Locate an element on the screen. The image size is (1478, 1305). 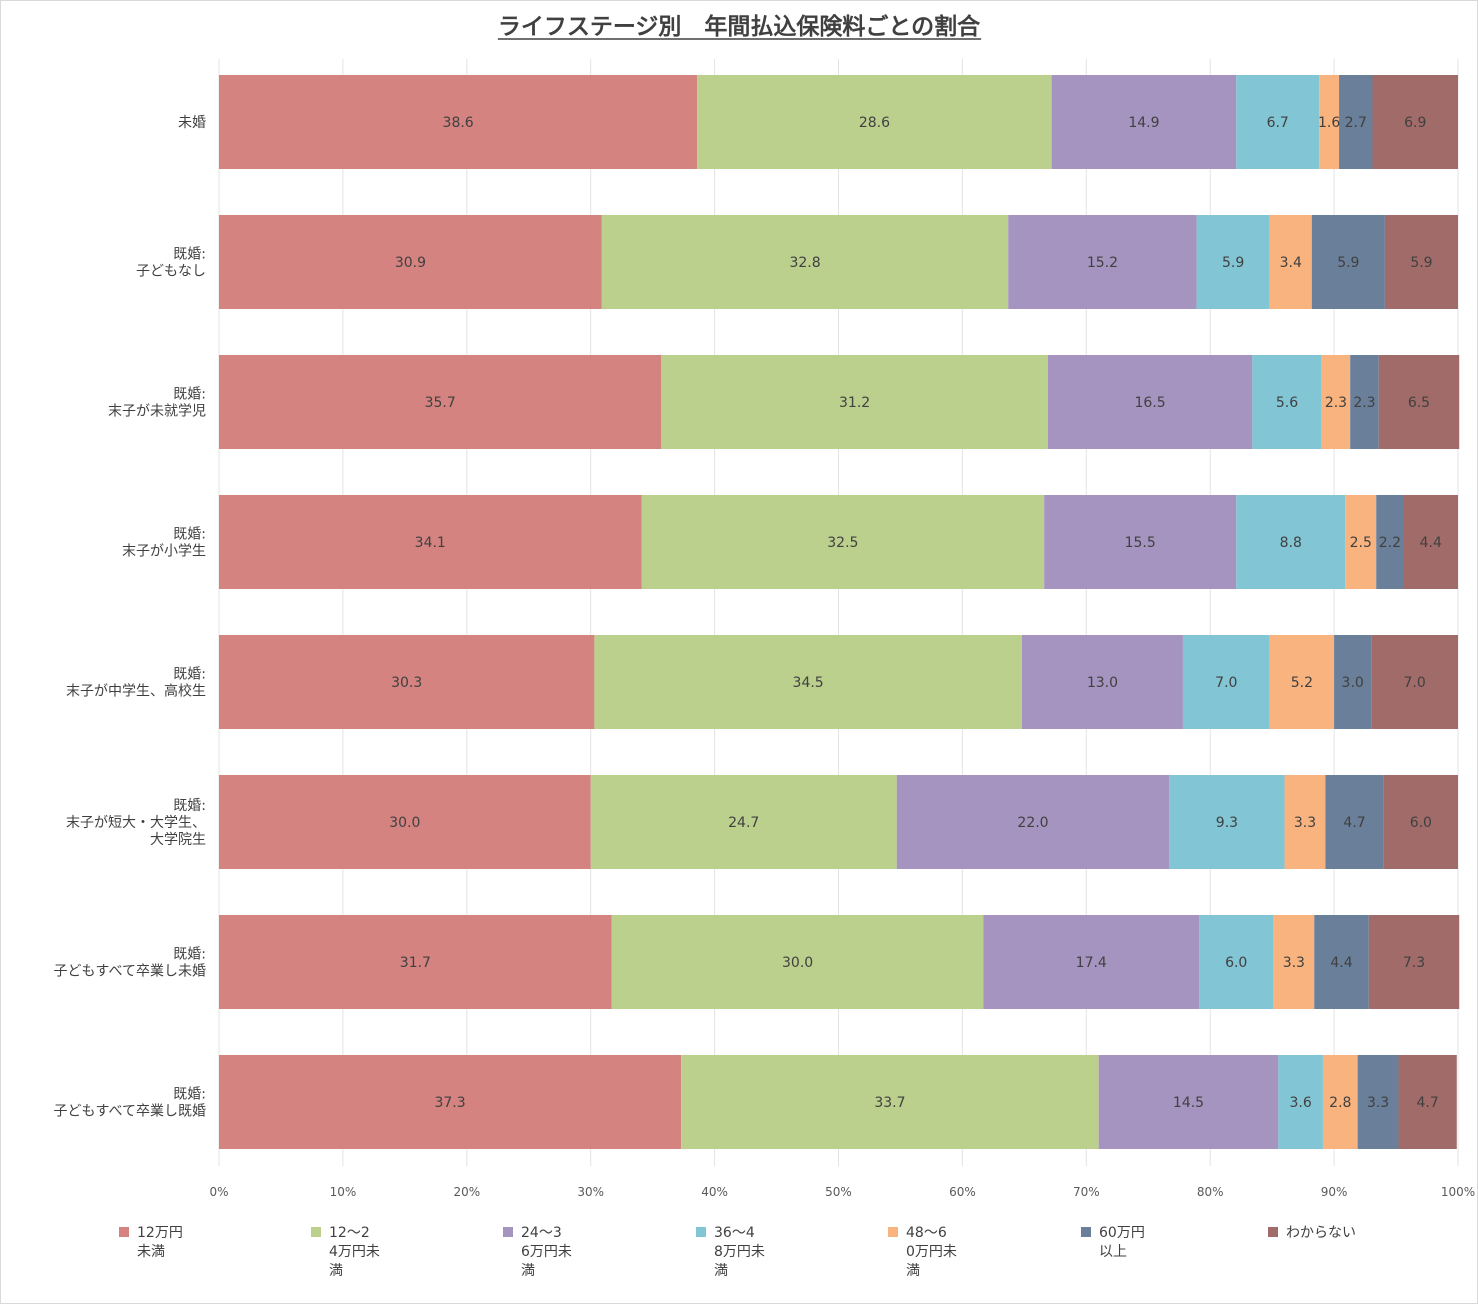
x-tick-label: 70% is located at coordinates (1086, 1192).